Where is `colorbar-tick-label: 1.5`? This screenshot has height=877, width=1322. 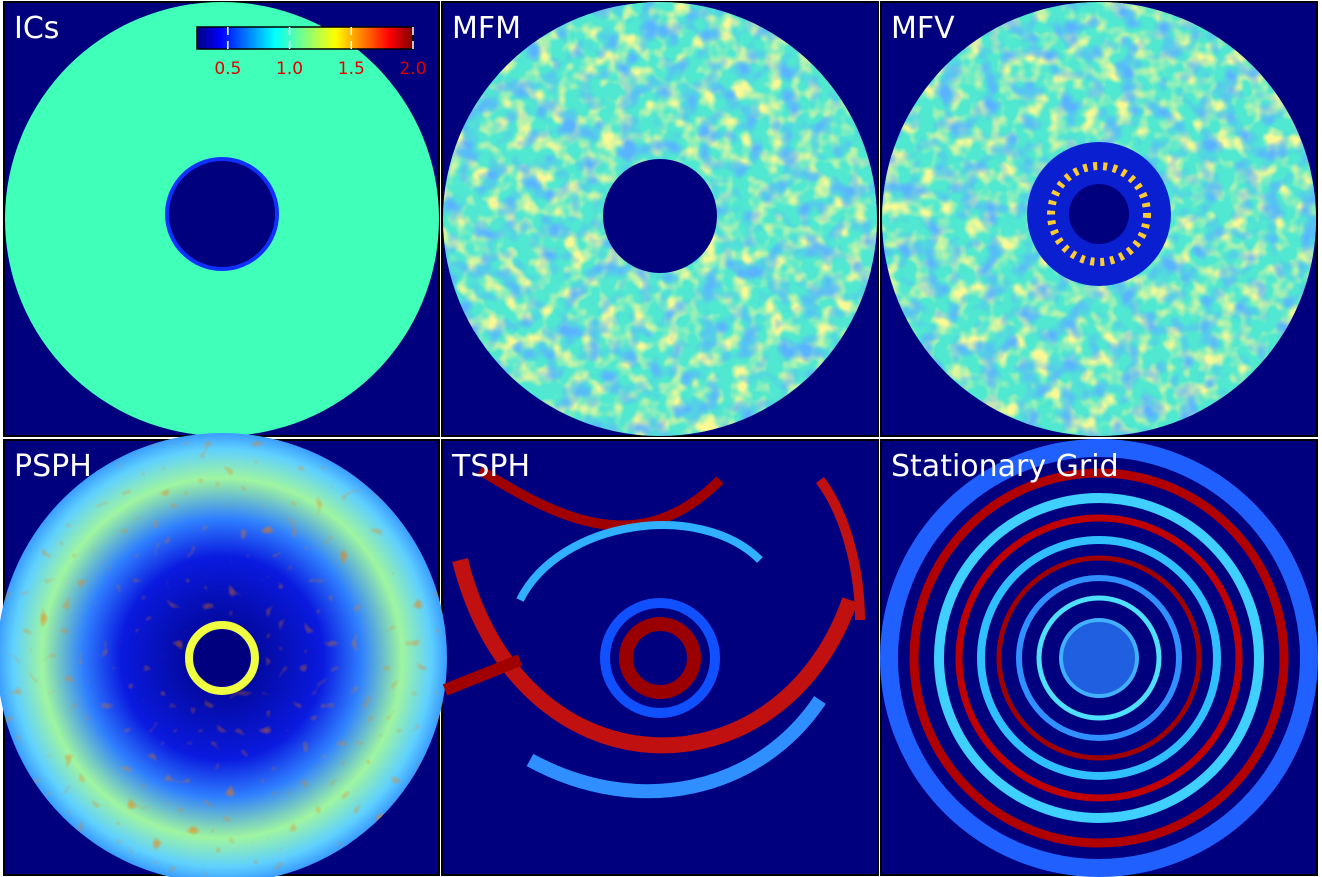 colorbar-tick-label: 1.5 is located at coordinates (351, 69).